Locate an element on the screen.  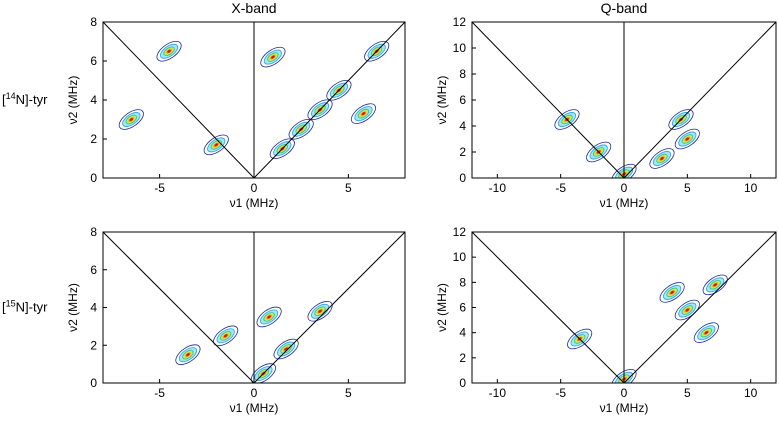
row-label-isotope: 15 is located at coordinates (11, 304).